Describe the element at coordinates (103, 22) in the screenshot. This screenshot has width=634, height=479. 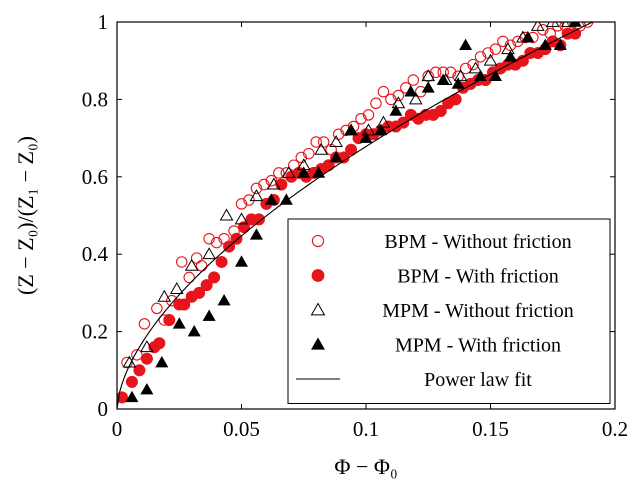
I see `y-tick-label: 1` at that location.